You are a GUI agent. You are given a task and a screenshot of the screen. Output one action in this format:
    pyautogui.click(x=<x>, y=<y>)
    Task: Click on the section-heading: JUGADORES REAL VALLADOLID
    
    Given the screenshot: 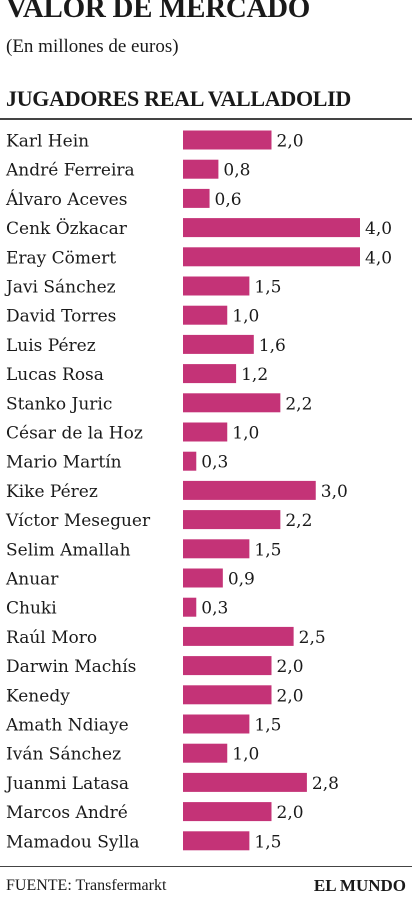 What is the action you would take?
    pyautogui.click(x=178, y=98)
    